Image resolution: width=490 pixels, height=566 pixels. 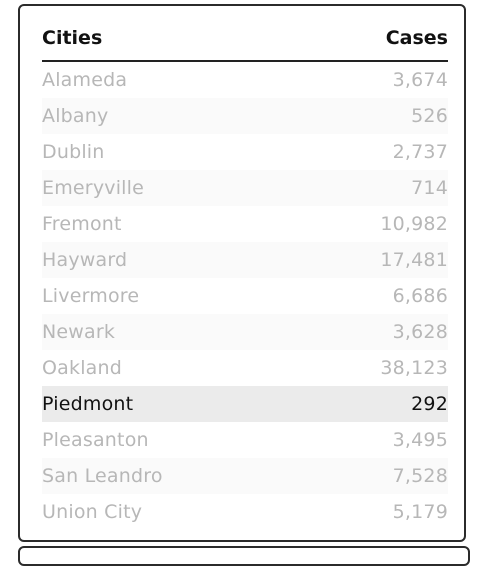 What do you see at coordinates (245, 440) in the screenshot?
I see `table-row: Pleasanton 3,495` at bounding box center [245, 440].